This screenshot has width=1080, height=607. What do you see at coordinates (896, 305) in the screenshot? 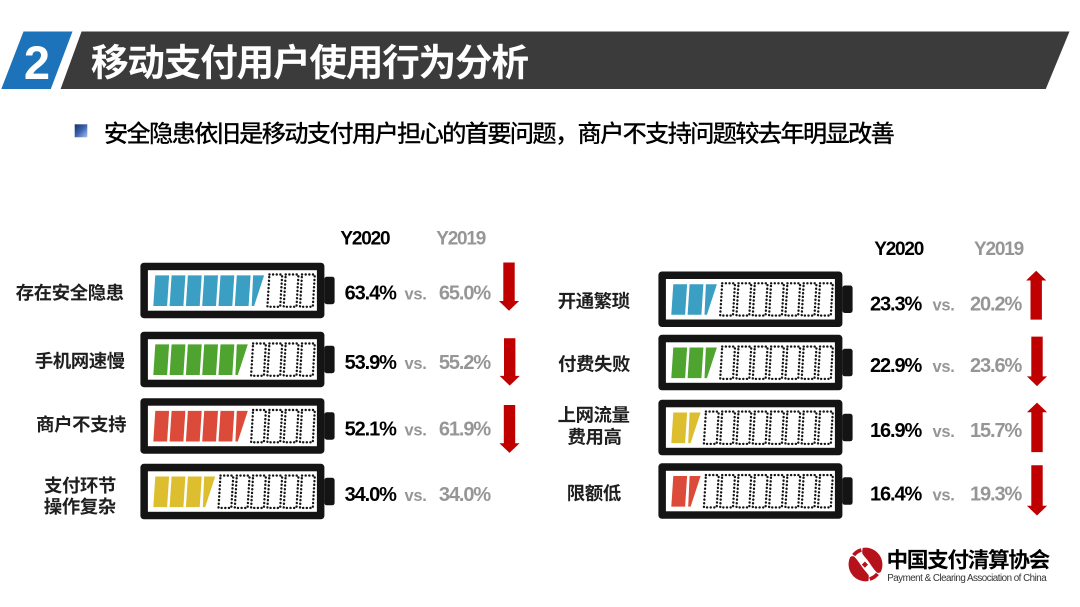
I see `svg-text: 23.3%` at bounding box center [896, 305].